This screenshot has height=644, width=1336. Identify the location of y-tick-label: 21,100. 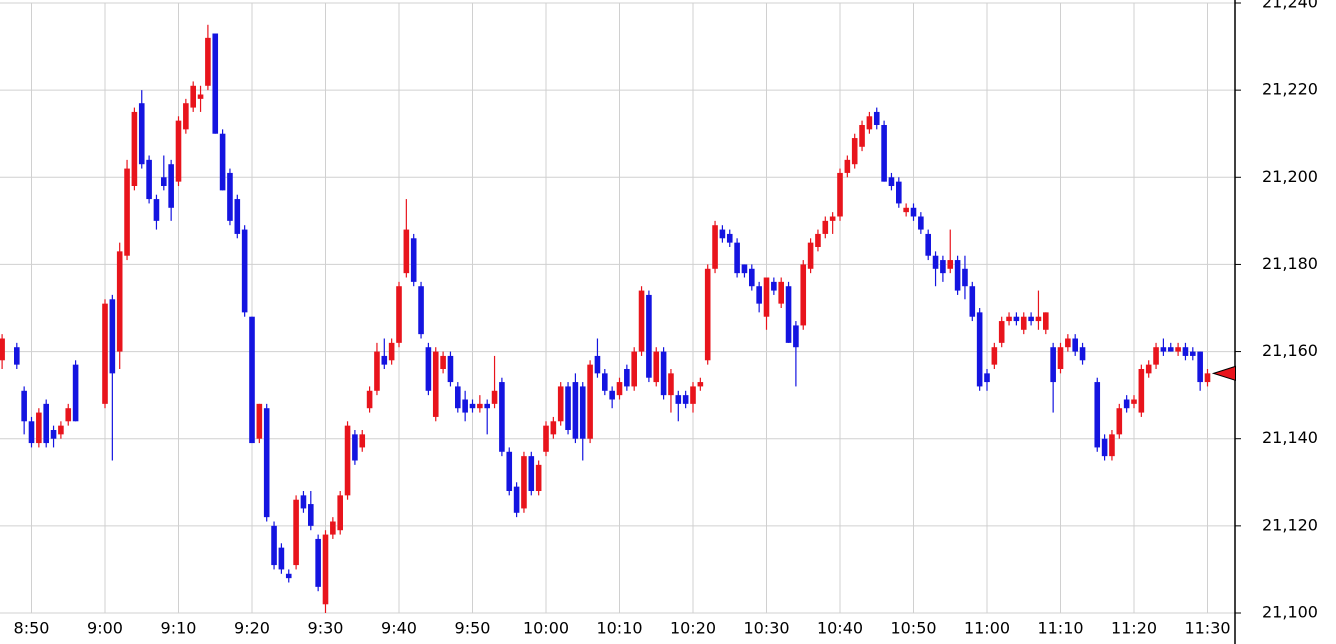
(1290, 612).